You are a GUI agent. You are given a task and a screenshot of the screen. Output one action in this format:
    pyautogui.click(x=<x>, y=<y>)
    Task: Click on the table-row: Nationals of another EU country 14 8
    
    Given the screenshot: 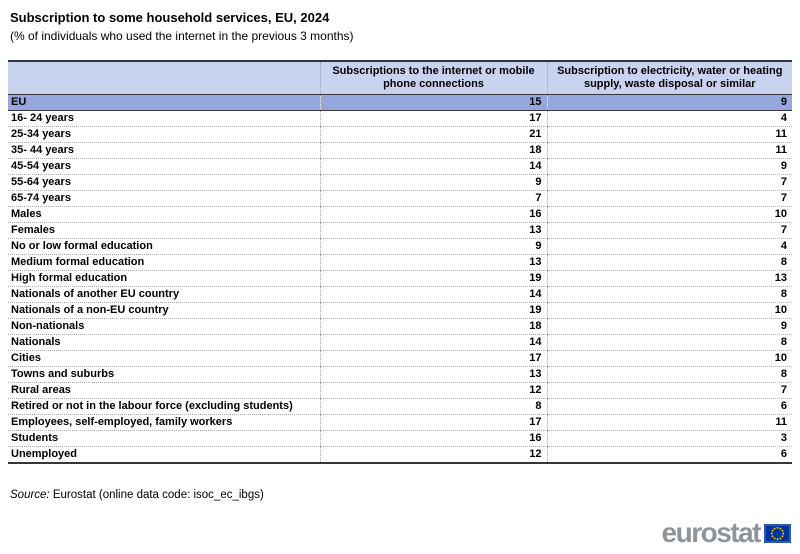 What is the action you would take?
    pyautogui.click(x=400, y=294)
    